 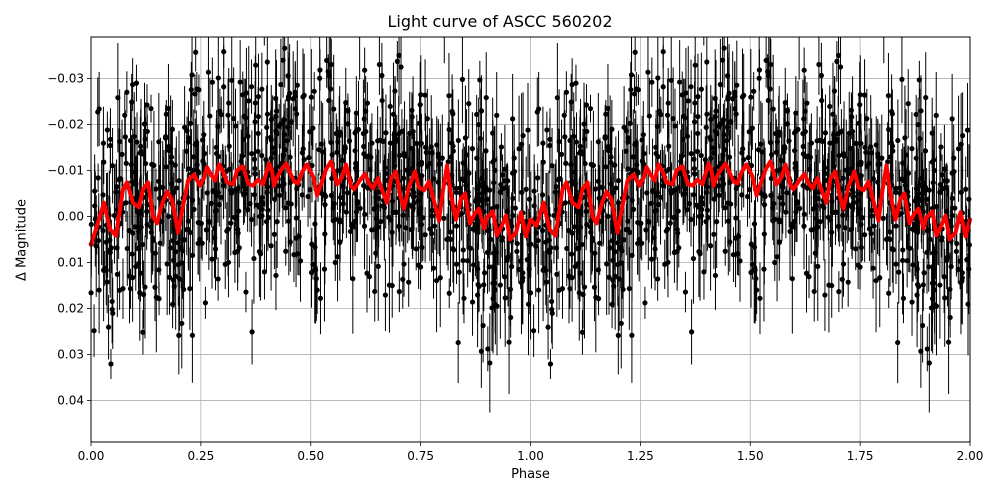 I want to click on y-axis-ticks: −0.03 −0.02 −0.01 0.00 0.01 0.02 0.03 0.04, so click(x=69, y=239).